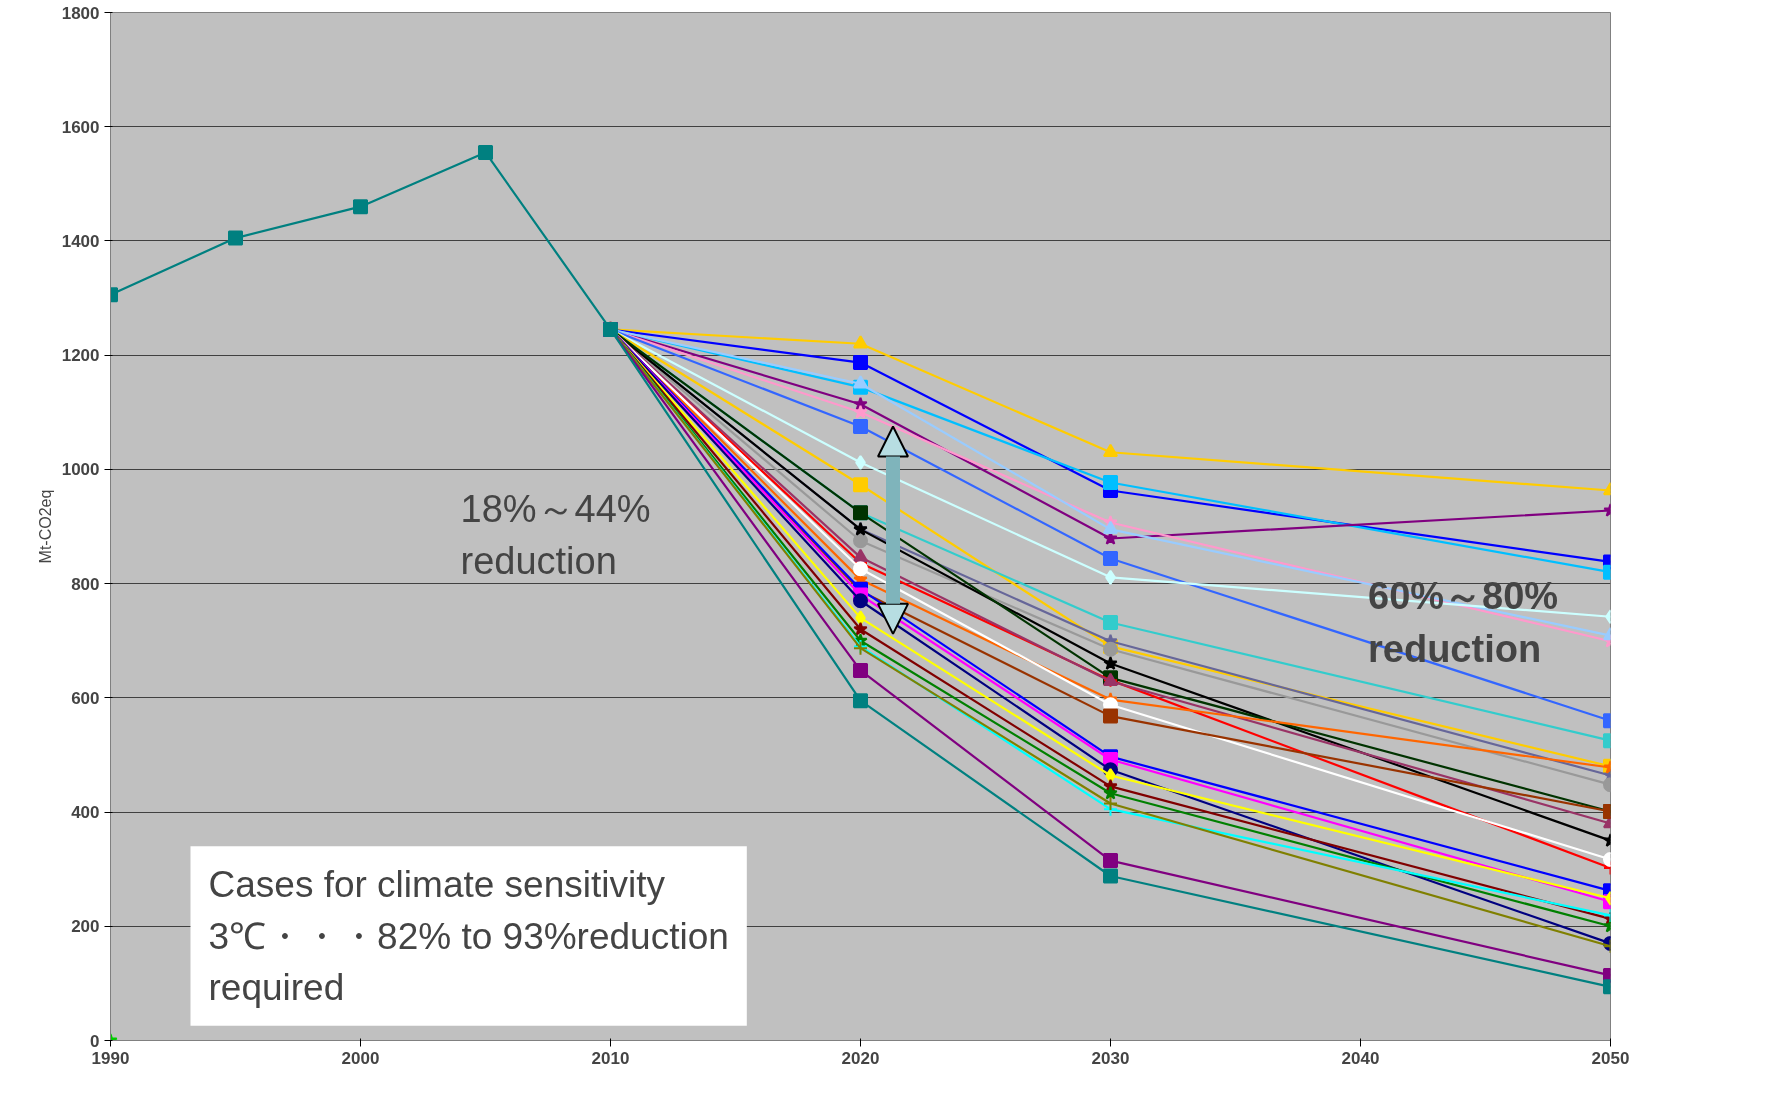  What do you see at coordinates (1110, 1058) in the screenshot?
I see `x-tick-label: 2030` at bounding box center [1110, 1058].